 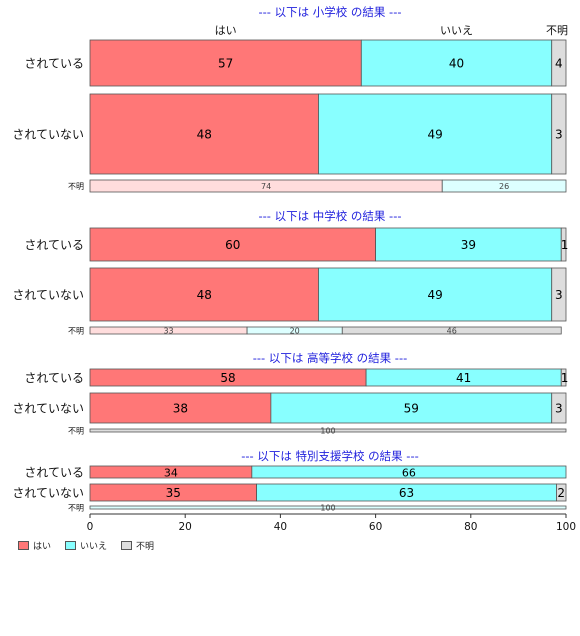 I want to click on data-label-0-1-2: 3, so click(x=559, y=135).